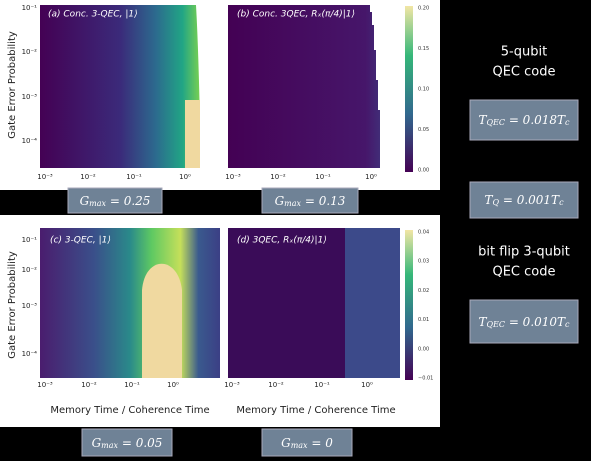  What do you see at coordinates (423, 9) in the screenshot?
I see `colorbar-tick-label: 0.20` at bounding box center [423, 9].